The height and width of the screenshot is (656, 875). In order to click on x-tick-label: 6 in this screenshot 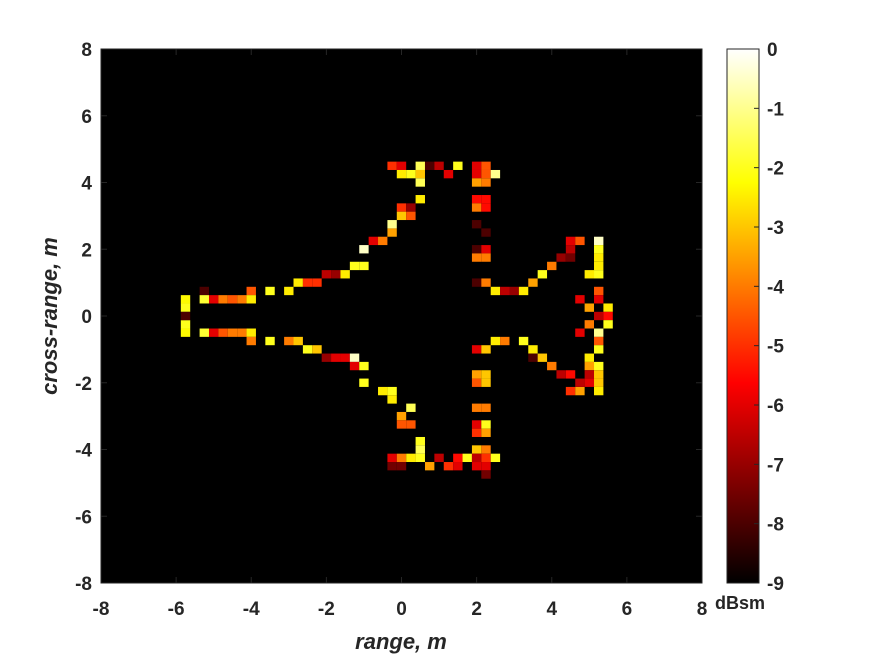, I will do `click(627, 609)`.